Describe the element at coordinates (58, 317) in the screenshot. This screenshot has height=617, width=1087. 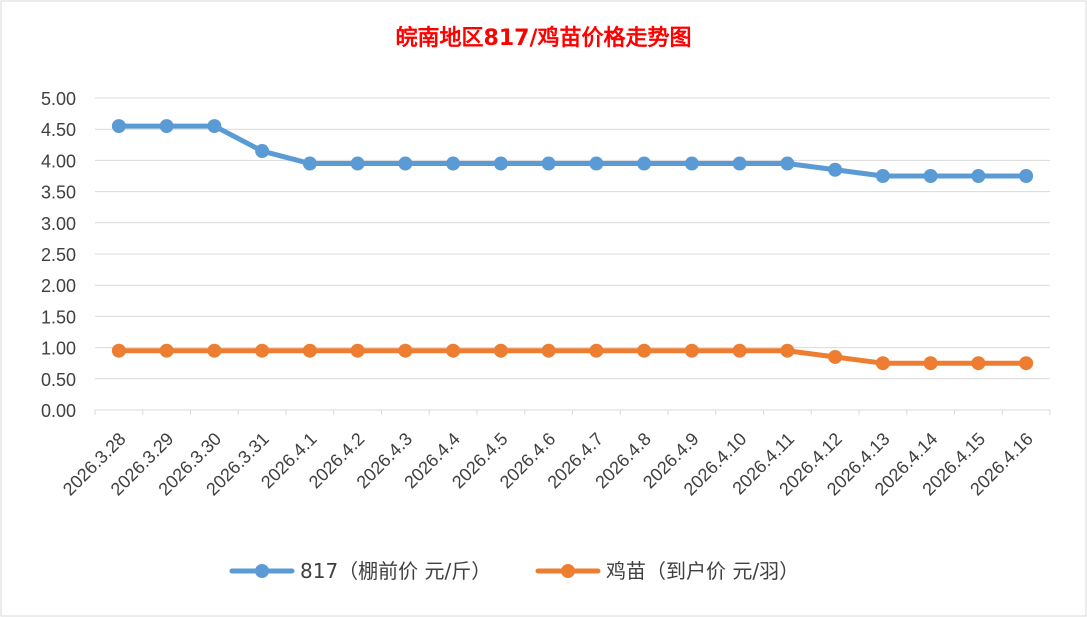
I see `y-tick-label: 1.50` at that location.